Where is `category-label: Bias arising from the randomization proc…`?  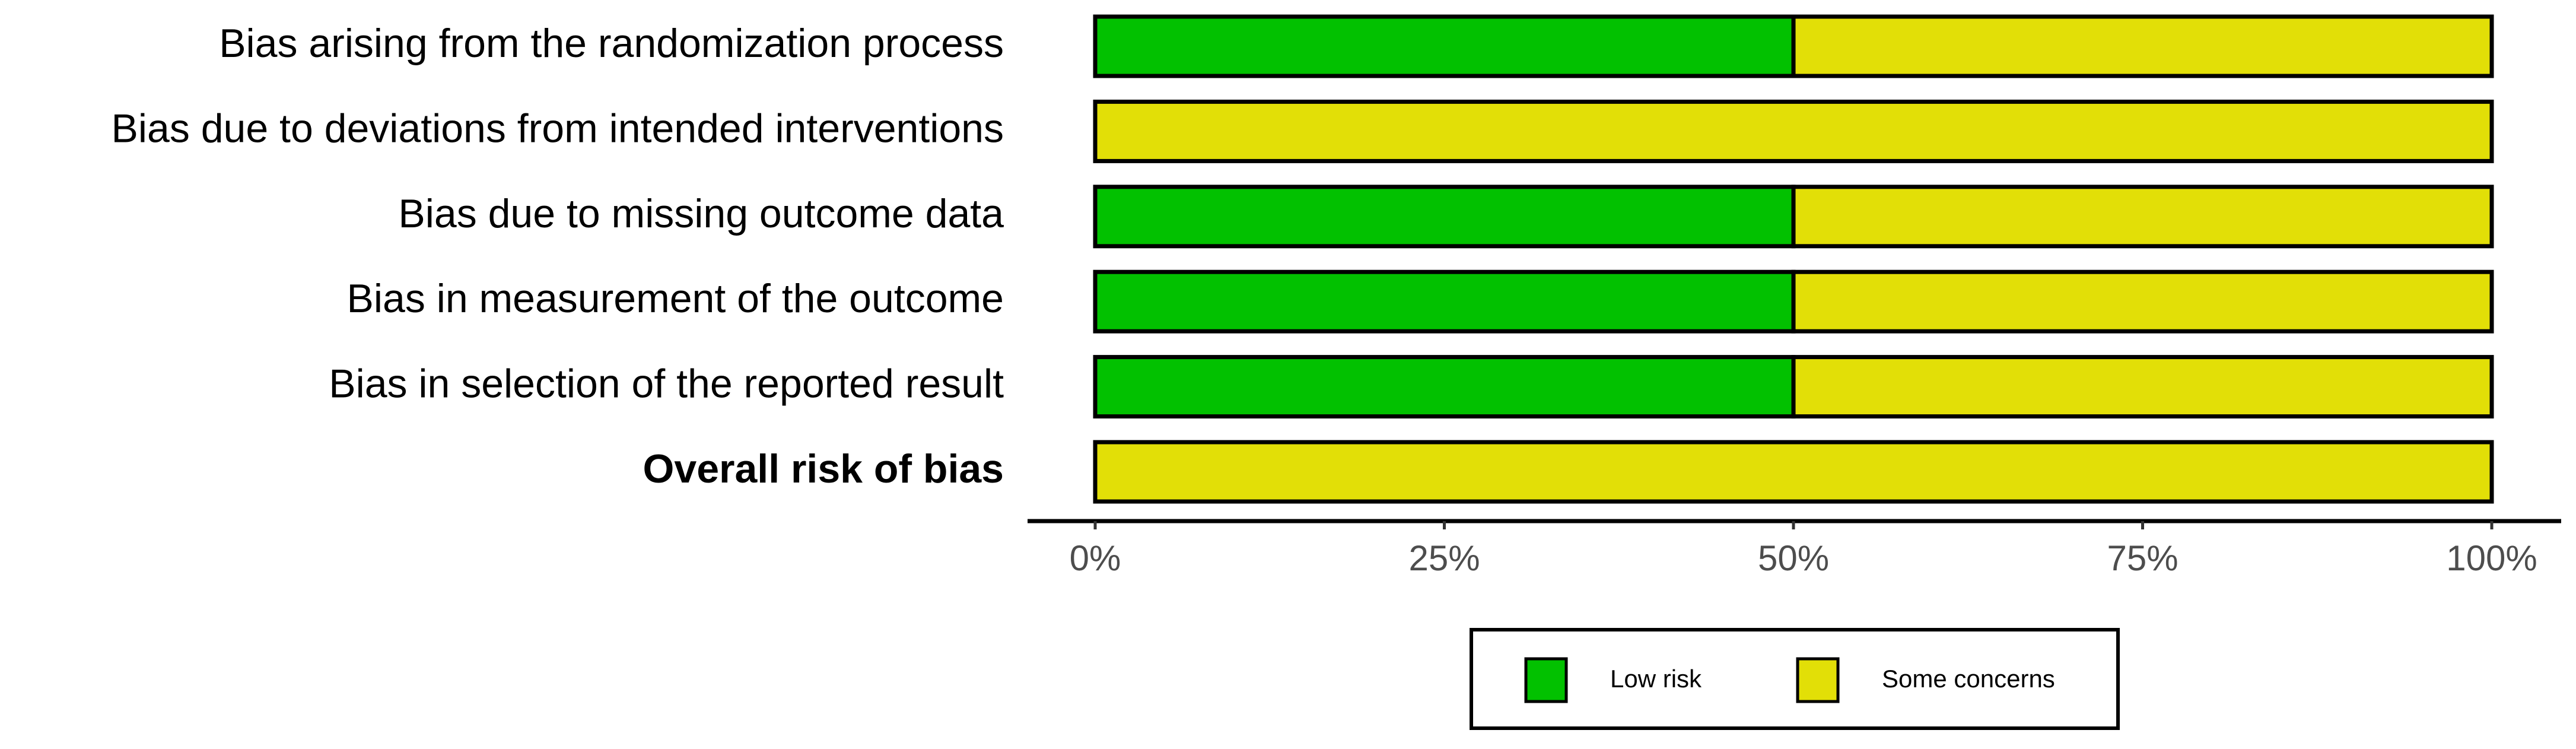
category-label: Bias arising from the randomization proc… is located at coordinates (611, 43).